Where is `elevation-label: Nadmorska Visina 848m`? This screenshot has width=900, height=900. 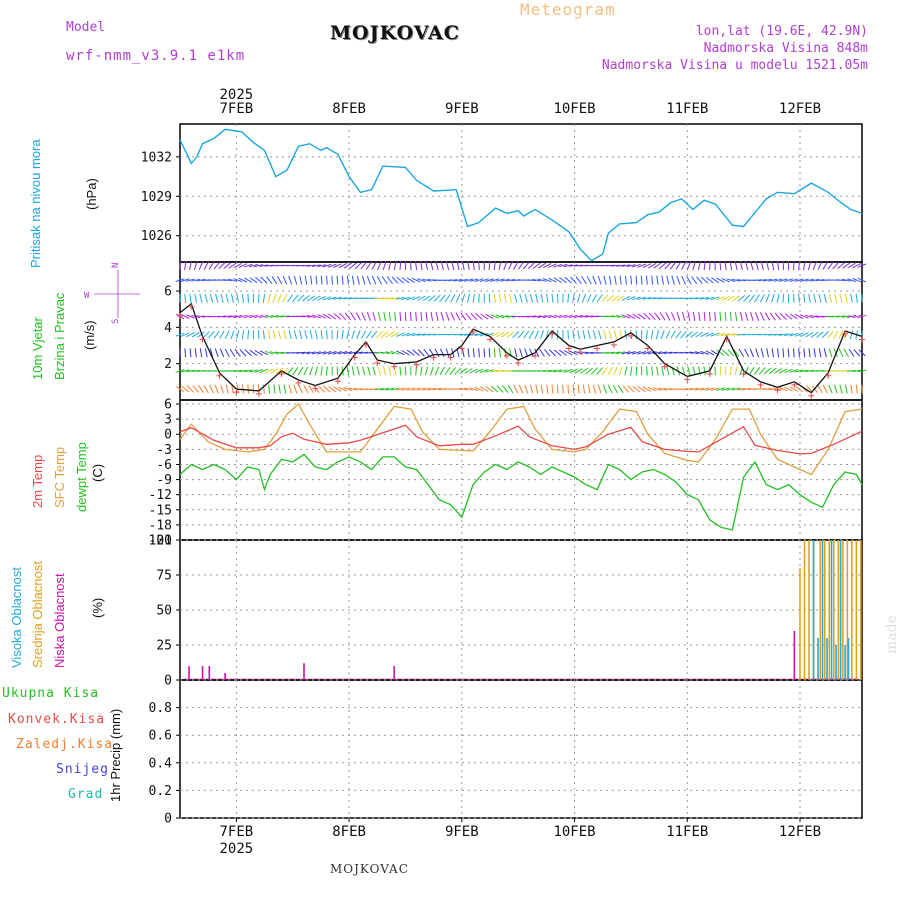 elevation-label: Nadmorska Visina 848m is located at coordinates (785, 48).